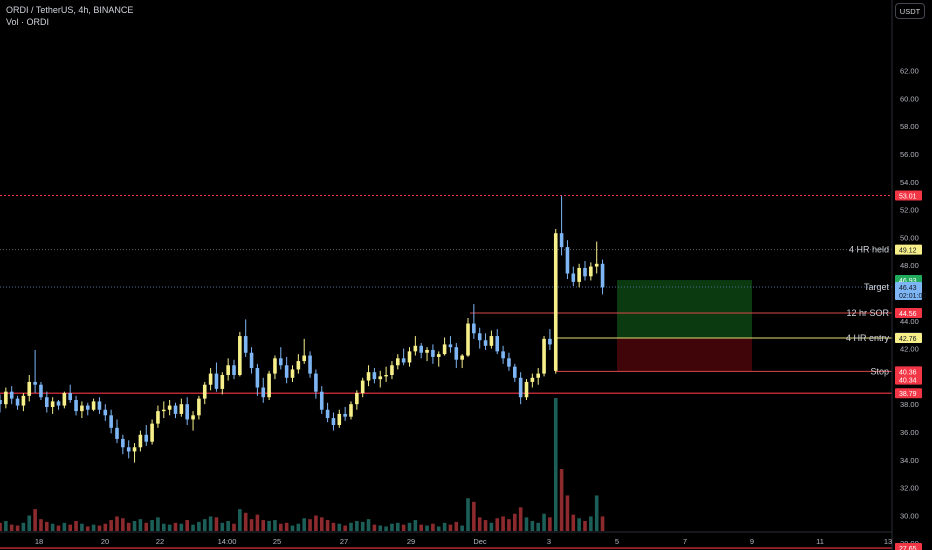 The height and width of the screenshot is (550, 932). What do you see at coordinates (908, 338) in the screenshot?
I see `price-label: 42.76` at bounding box center [908, 338].